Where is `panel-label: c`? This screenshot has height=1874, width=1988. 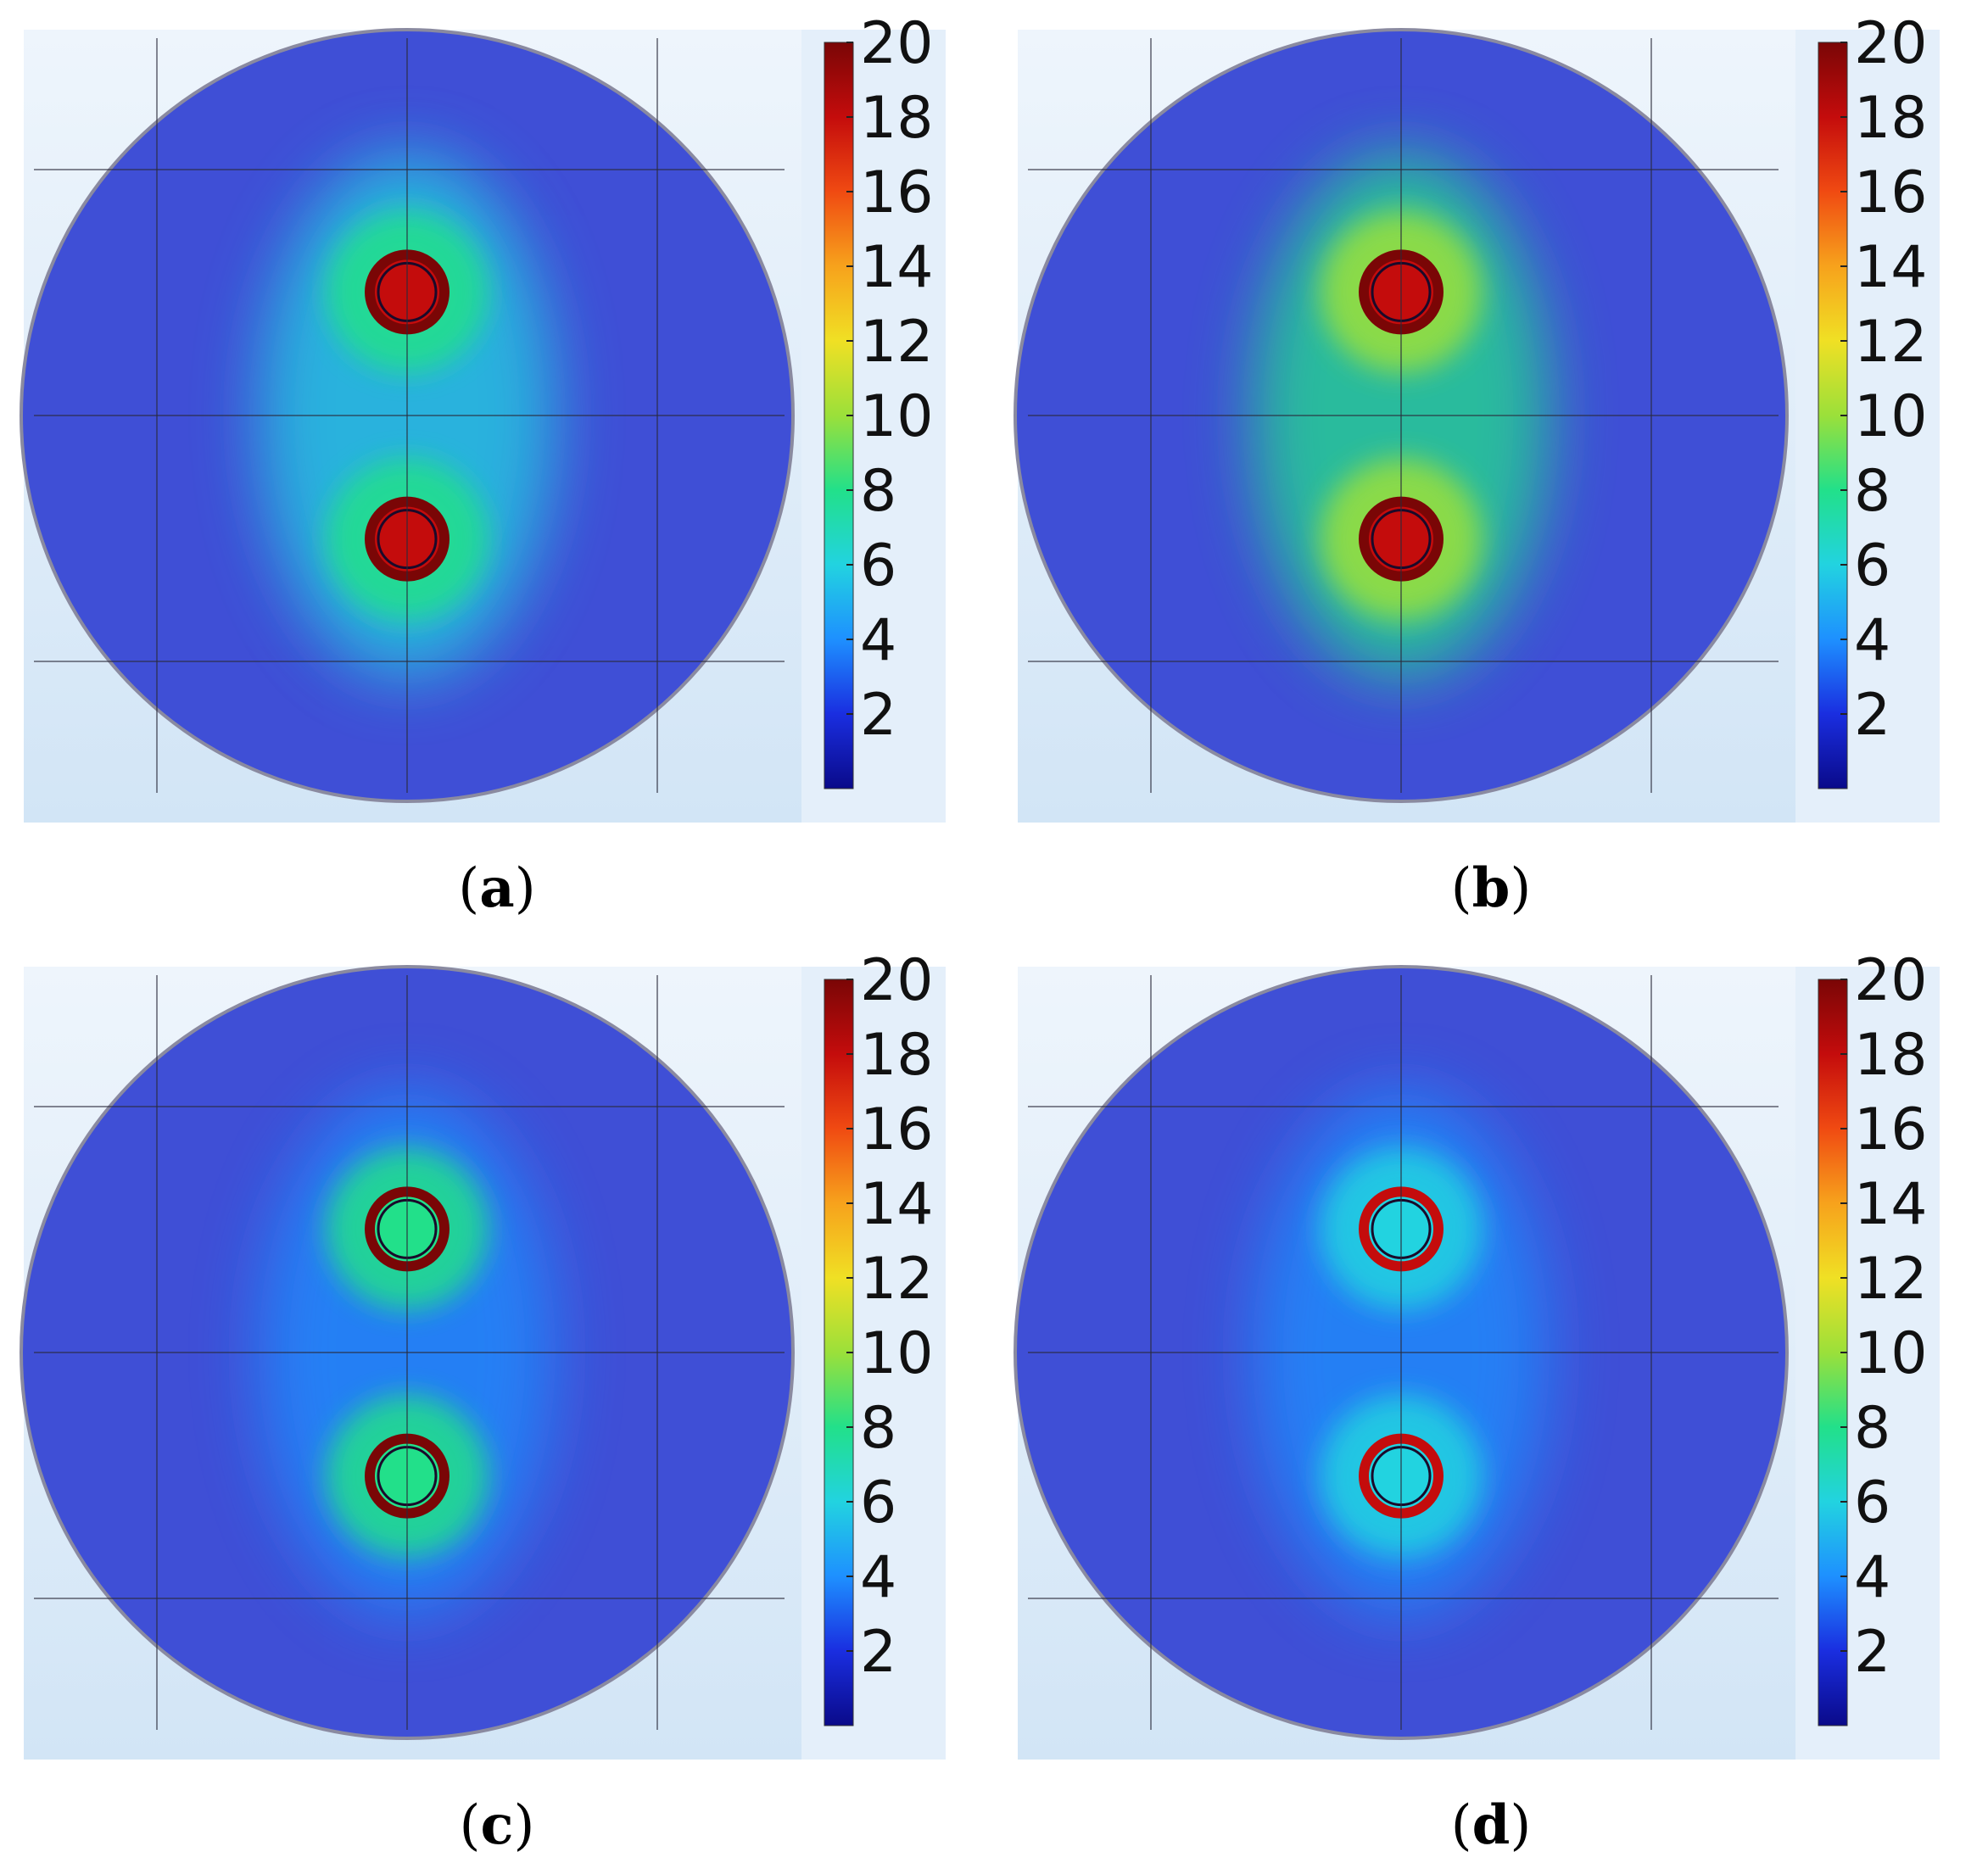 panel-label: c is located at coordinates (497, 1825).